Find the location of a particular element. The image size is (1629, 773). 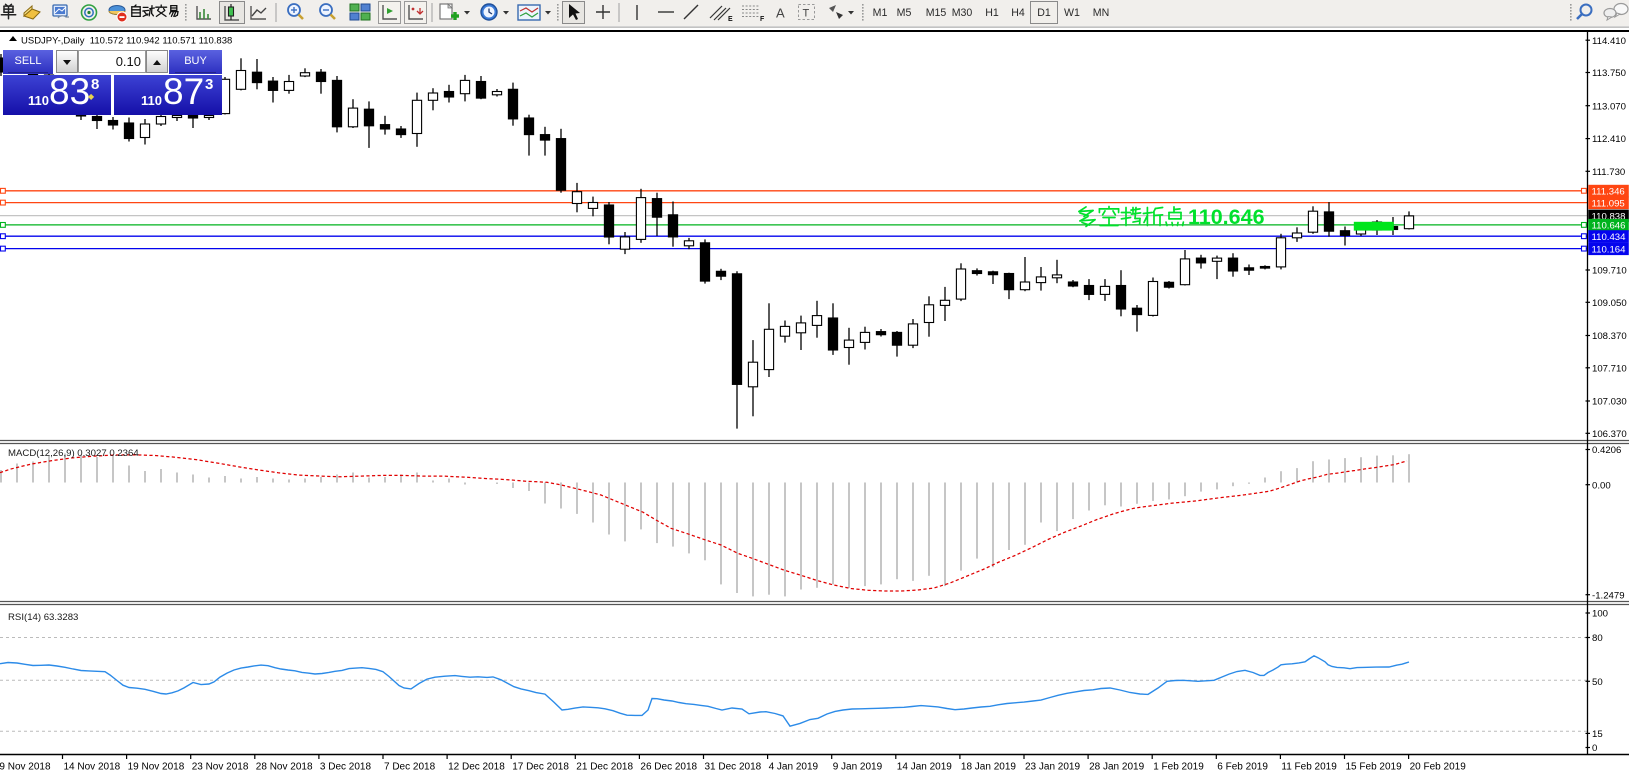

svg-text: 112.410 is located at coordinates (1609, 139).